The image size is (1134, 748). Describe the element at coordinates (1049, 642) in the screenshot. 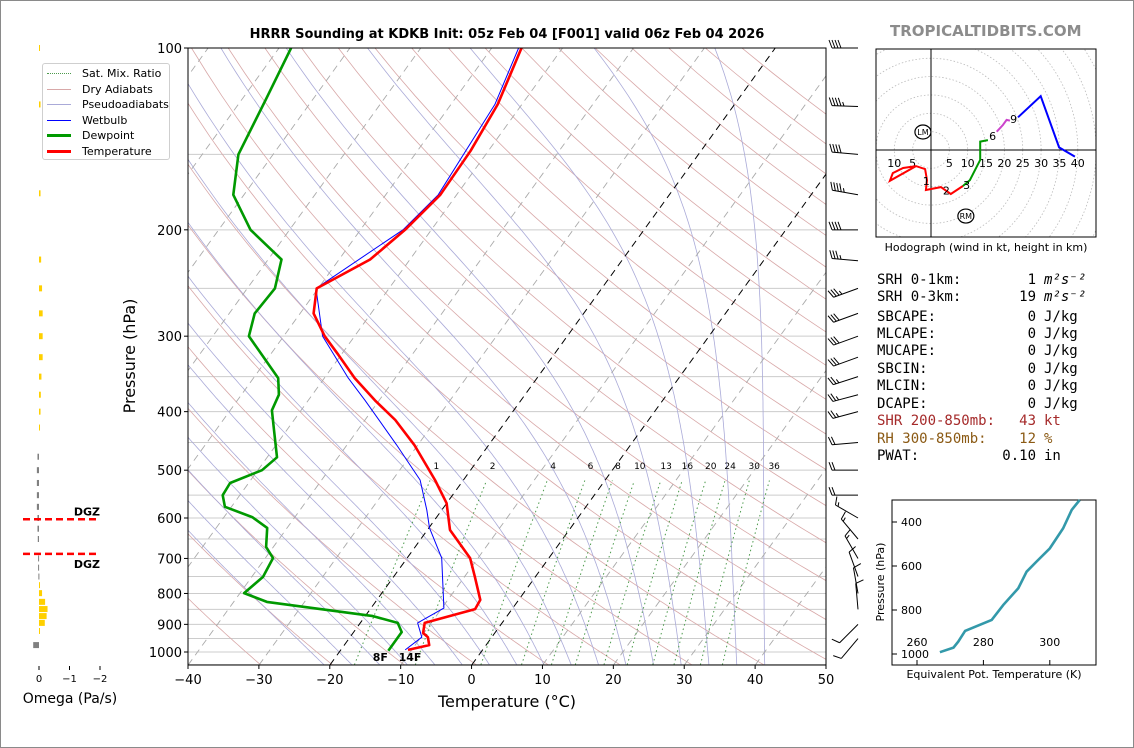

I see `theta-e-x-tick-label: 300` at that location.